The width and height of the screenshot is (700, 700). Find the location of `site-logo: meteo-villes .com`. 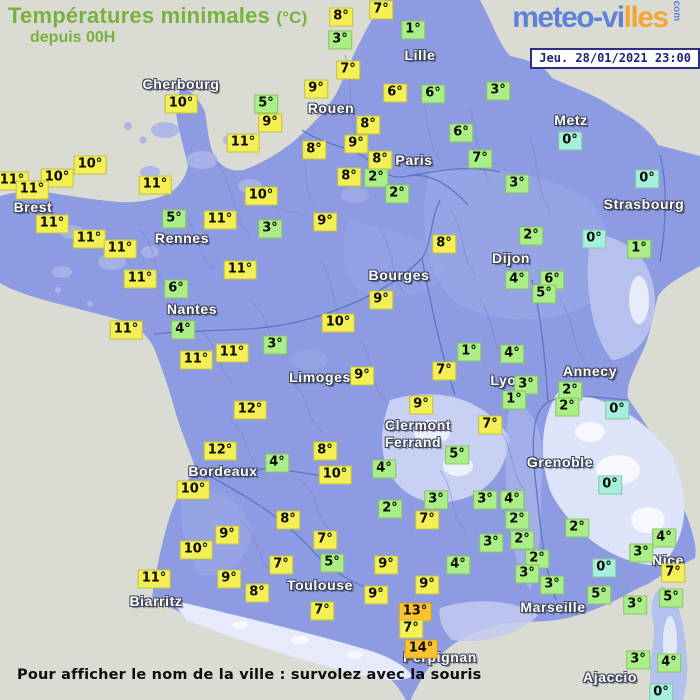

site-logo: meteo-villes .com is located at coordinates (600, 17).